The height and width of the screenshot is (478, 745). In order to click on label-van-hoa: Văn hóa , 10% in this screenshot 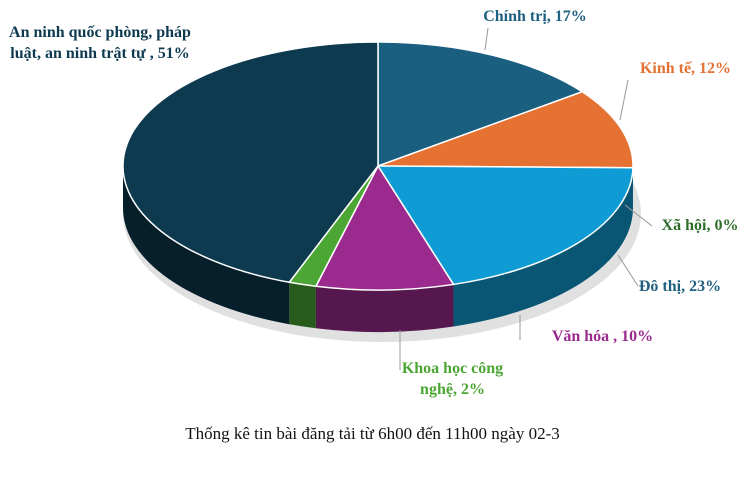, I will do `click(602, 336)`.